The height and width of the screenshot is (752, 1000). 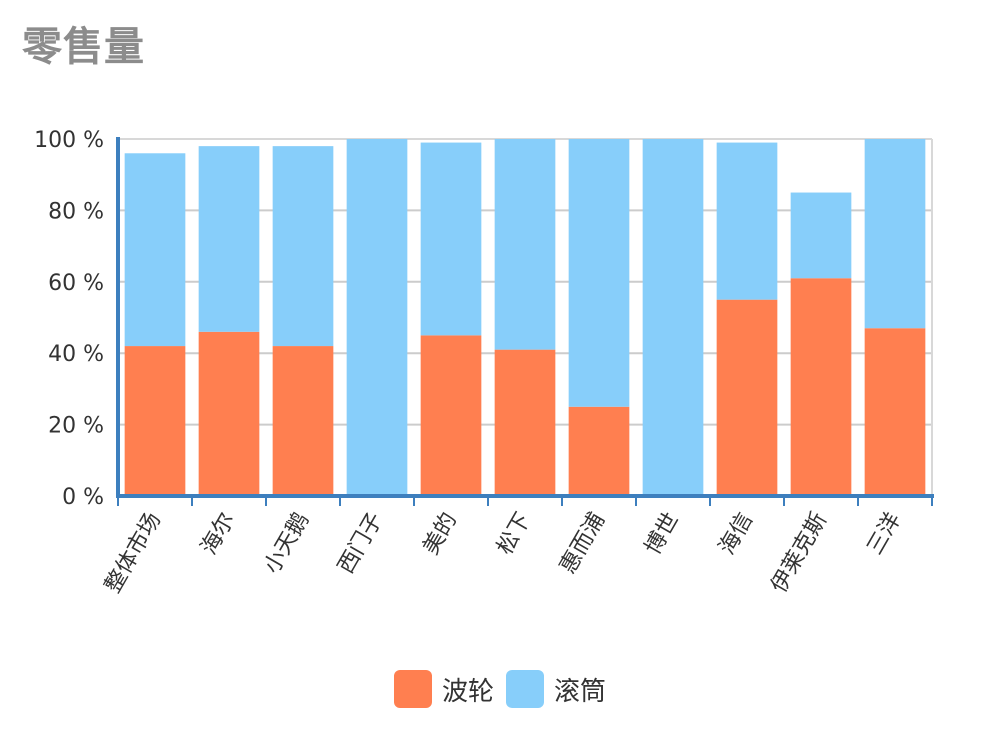 I want to click on x-tick-label: 博世, so click(x=663, y=534).